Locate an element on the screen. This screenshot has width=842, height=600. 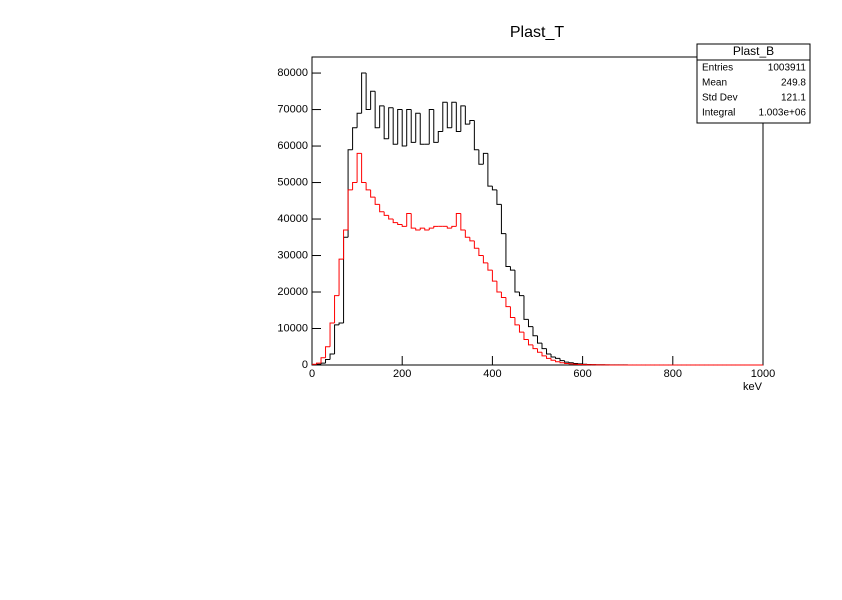
y-tick-label: 70000 is located at coordinates (292, 109).